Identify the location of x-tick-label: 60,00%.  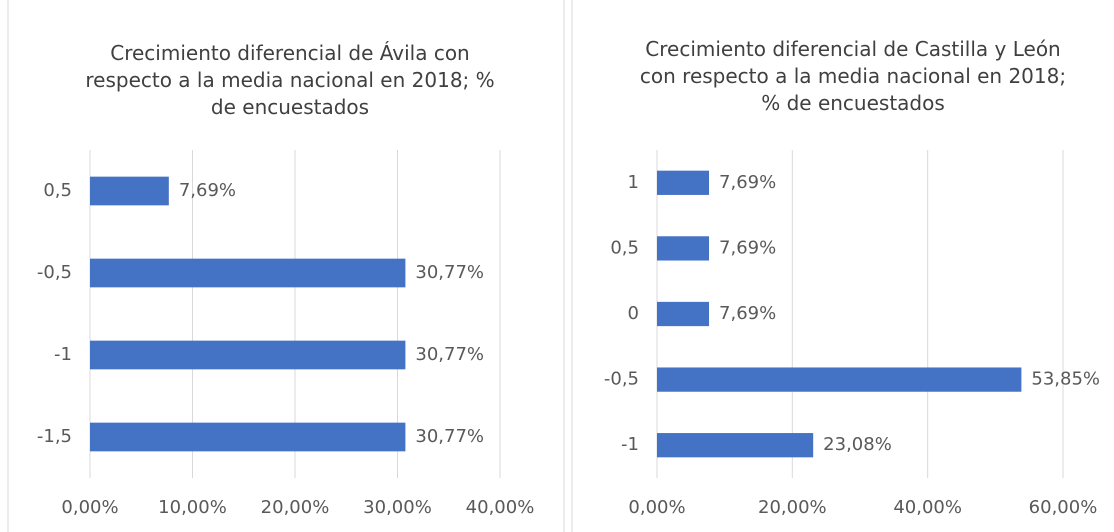
(1063, 507).